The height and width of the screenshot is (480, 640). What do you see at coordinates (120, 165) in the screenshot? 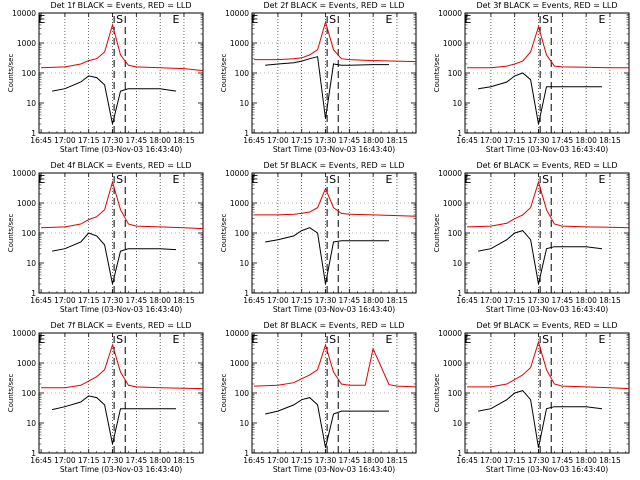
I see `panel-title: Det 4f BLACK = Events, RED = LLD` at bounding box center [120, 165].